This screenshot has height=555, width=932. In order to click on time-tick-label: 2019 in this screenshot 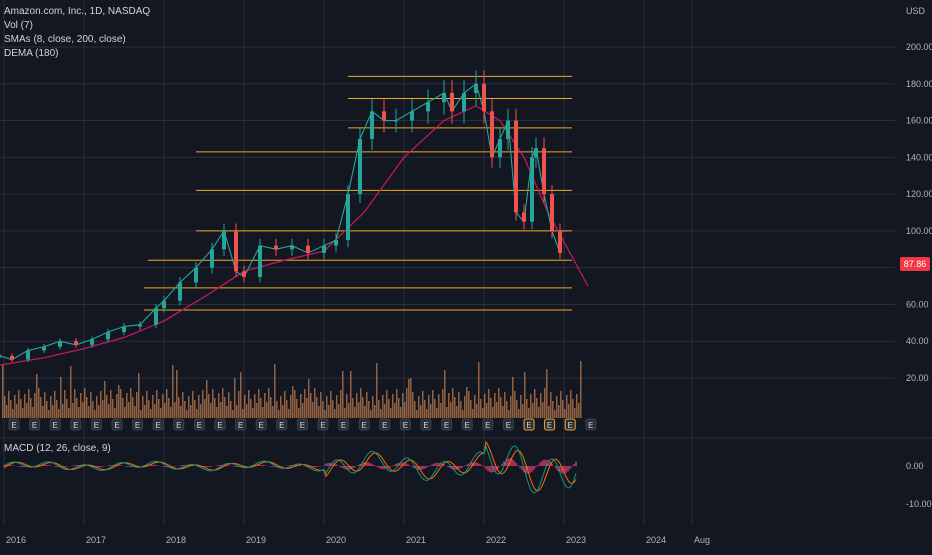, I will do `click(256, 540)`.